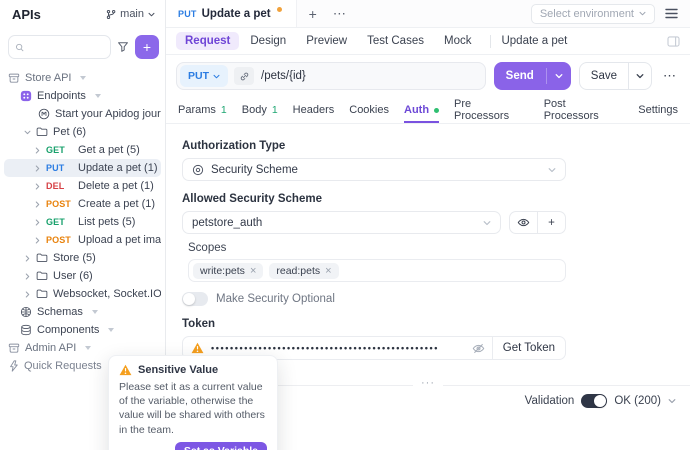 The width and height of the screenshot is (690, 450). I want to click on divider, so click(628, 76).